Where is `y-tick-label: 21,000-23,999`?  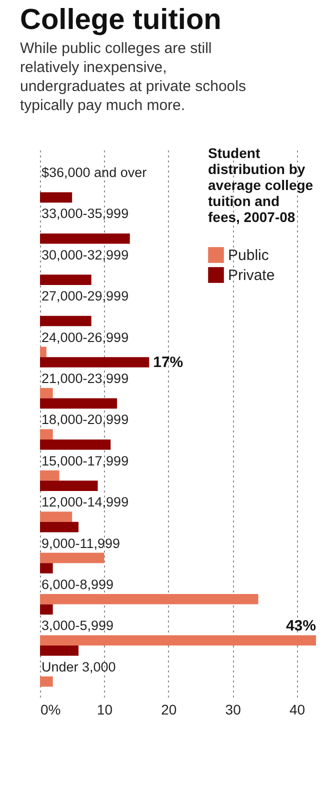 y-tick-label: 21,000-23,999 is located at coordinates (85, 378).